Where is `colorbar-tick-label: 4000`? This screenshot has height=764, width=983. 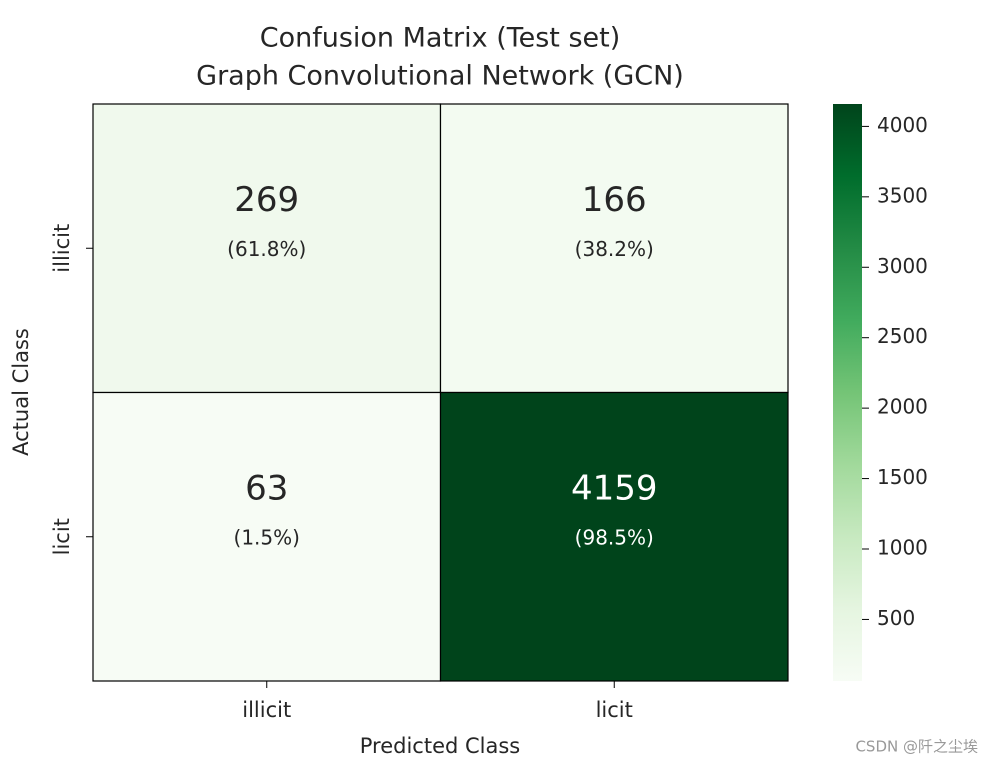
colorbar-tick-label: 4000 is located at coordinates (902, 125).